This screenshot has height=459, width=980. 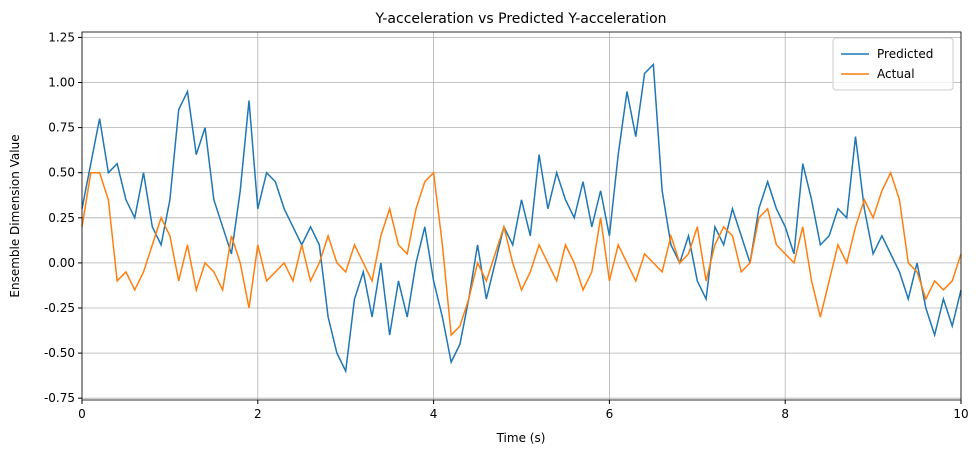 I want to click on x-tick-label: 10, so click(x=960, y=414).